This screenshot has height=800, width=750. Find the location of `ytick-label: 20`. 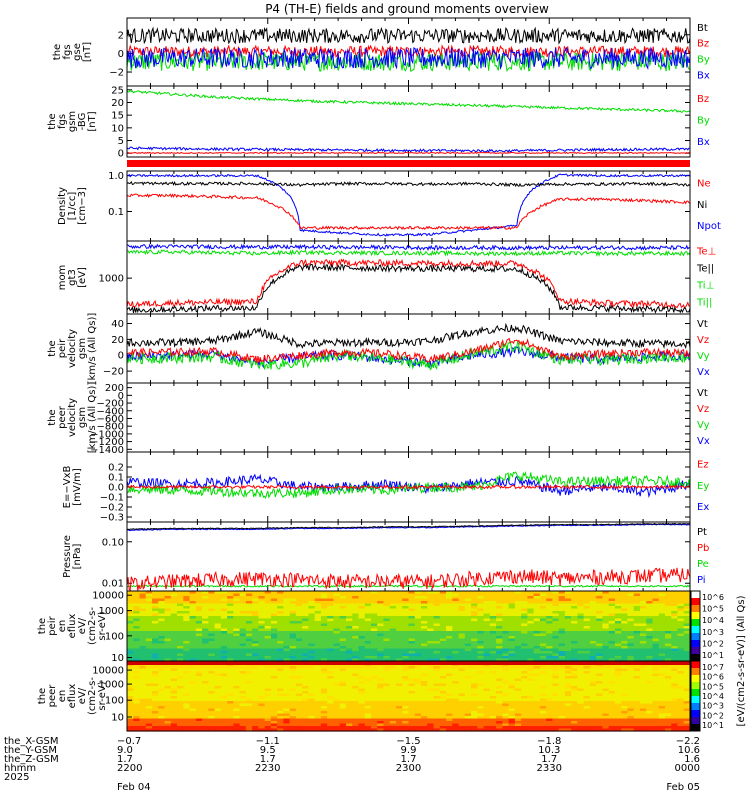

ytick-label: 20 is located at coordinates (117, 340).